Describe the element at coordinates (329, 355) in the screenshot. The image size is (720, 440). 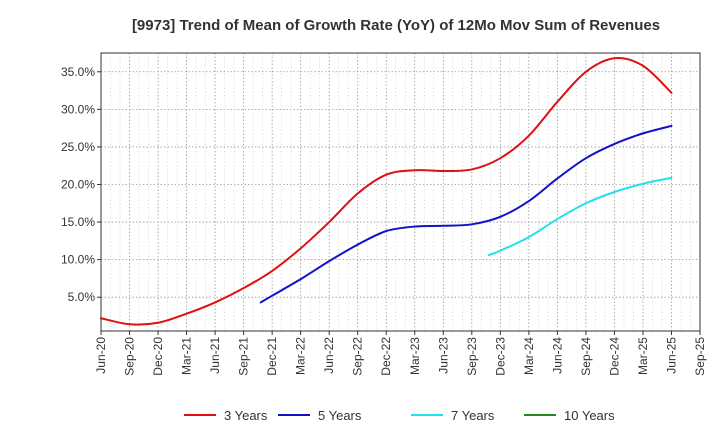
I see `x-tick-label: Jun-22` at that location.